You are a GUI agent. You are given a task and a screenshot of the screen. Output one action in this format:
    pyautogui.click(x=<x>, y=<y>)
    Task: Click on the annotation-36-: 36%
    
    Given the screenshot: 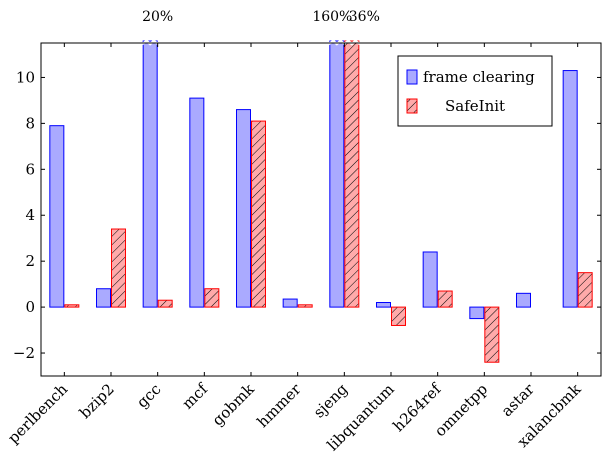 What is the action you would take?
    pyautogui.click(x=364, y=17)
    